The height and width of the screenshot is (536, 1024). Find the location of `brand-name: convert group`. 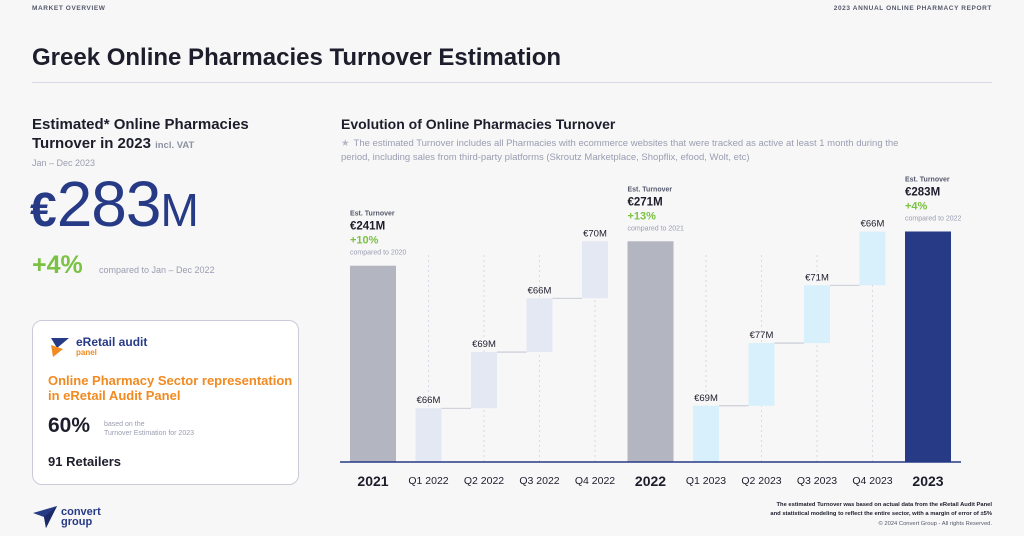

brand-name: convert group is located at coordinates (81, 517).